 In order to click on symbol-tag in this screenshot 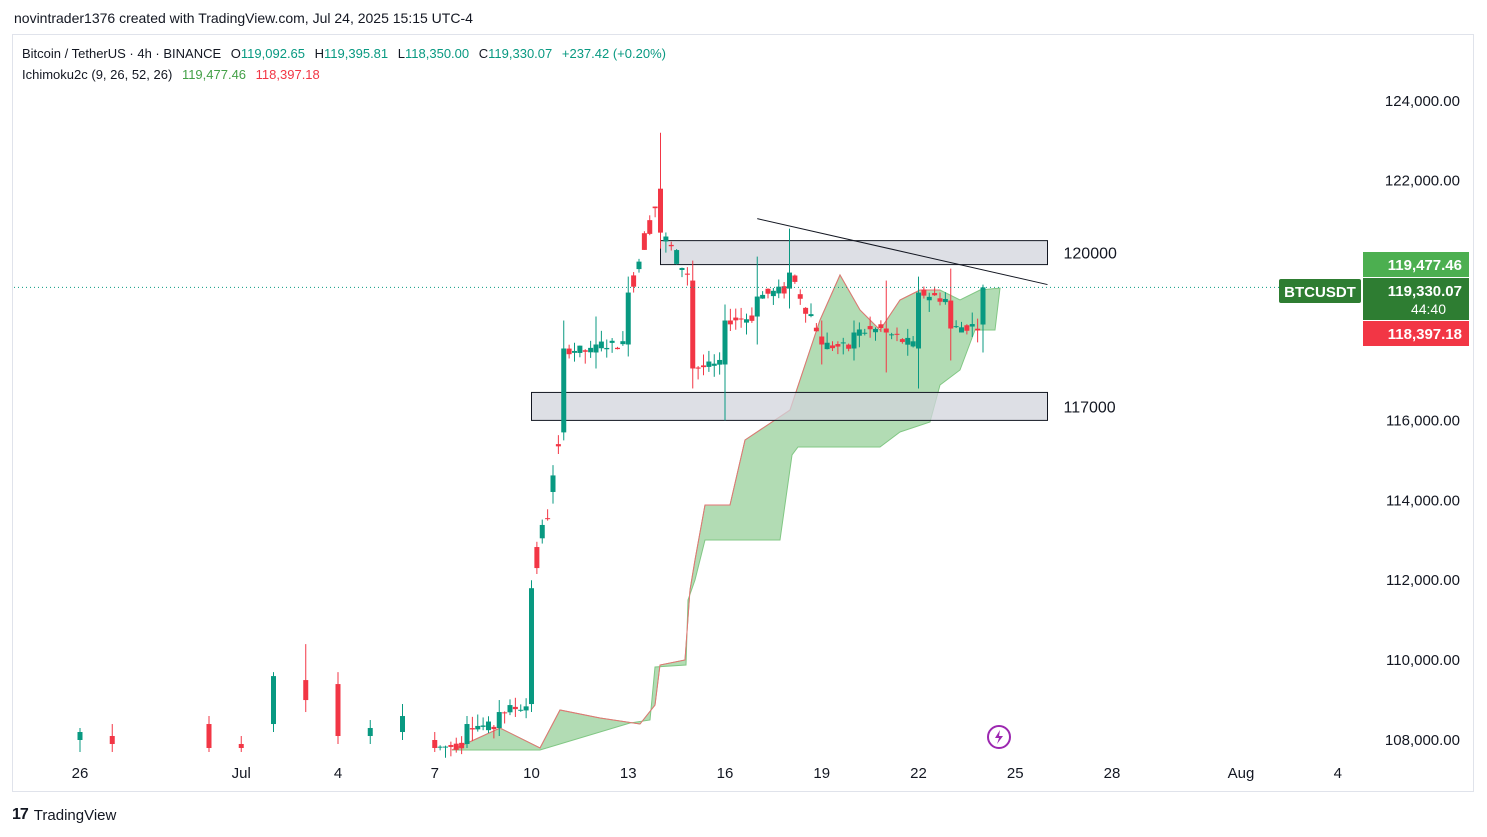, I will do `click(1320, 291)`.